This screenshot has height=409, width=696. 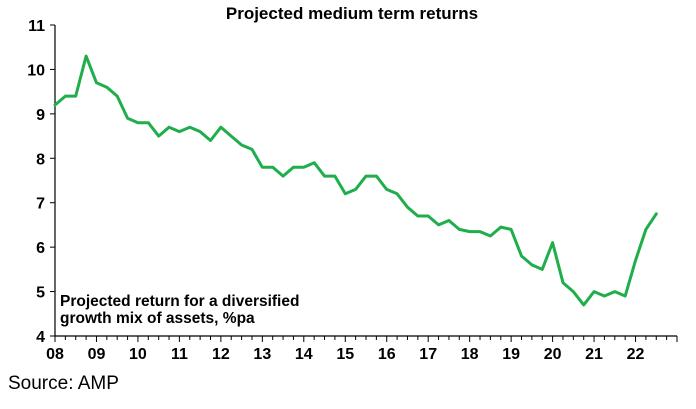 I want to click on chart-title: Projected medium term returns, so click(x=352, y=13).